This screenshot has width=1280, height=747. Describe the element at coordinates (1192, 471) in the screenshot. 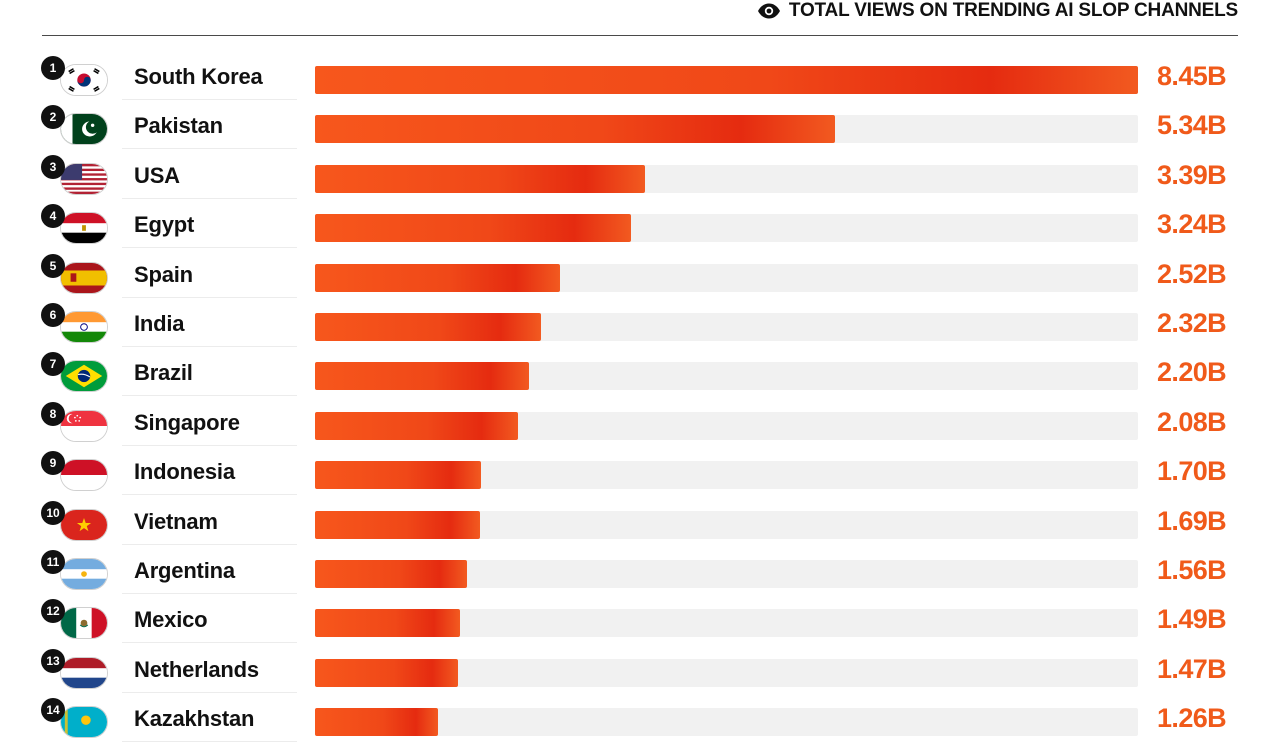

I see `value-label: 1.70B` at that location.